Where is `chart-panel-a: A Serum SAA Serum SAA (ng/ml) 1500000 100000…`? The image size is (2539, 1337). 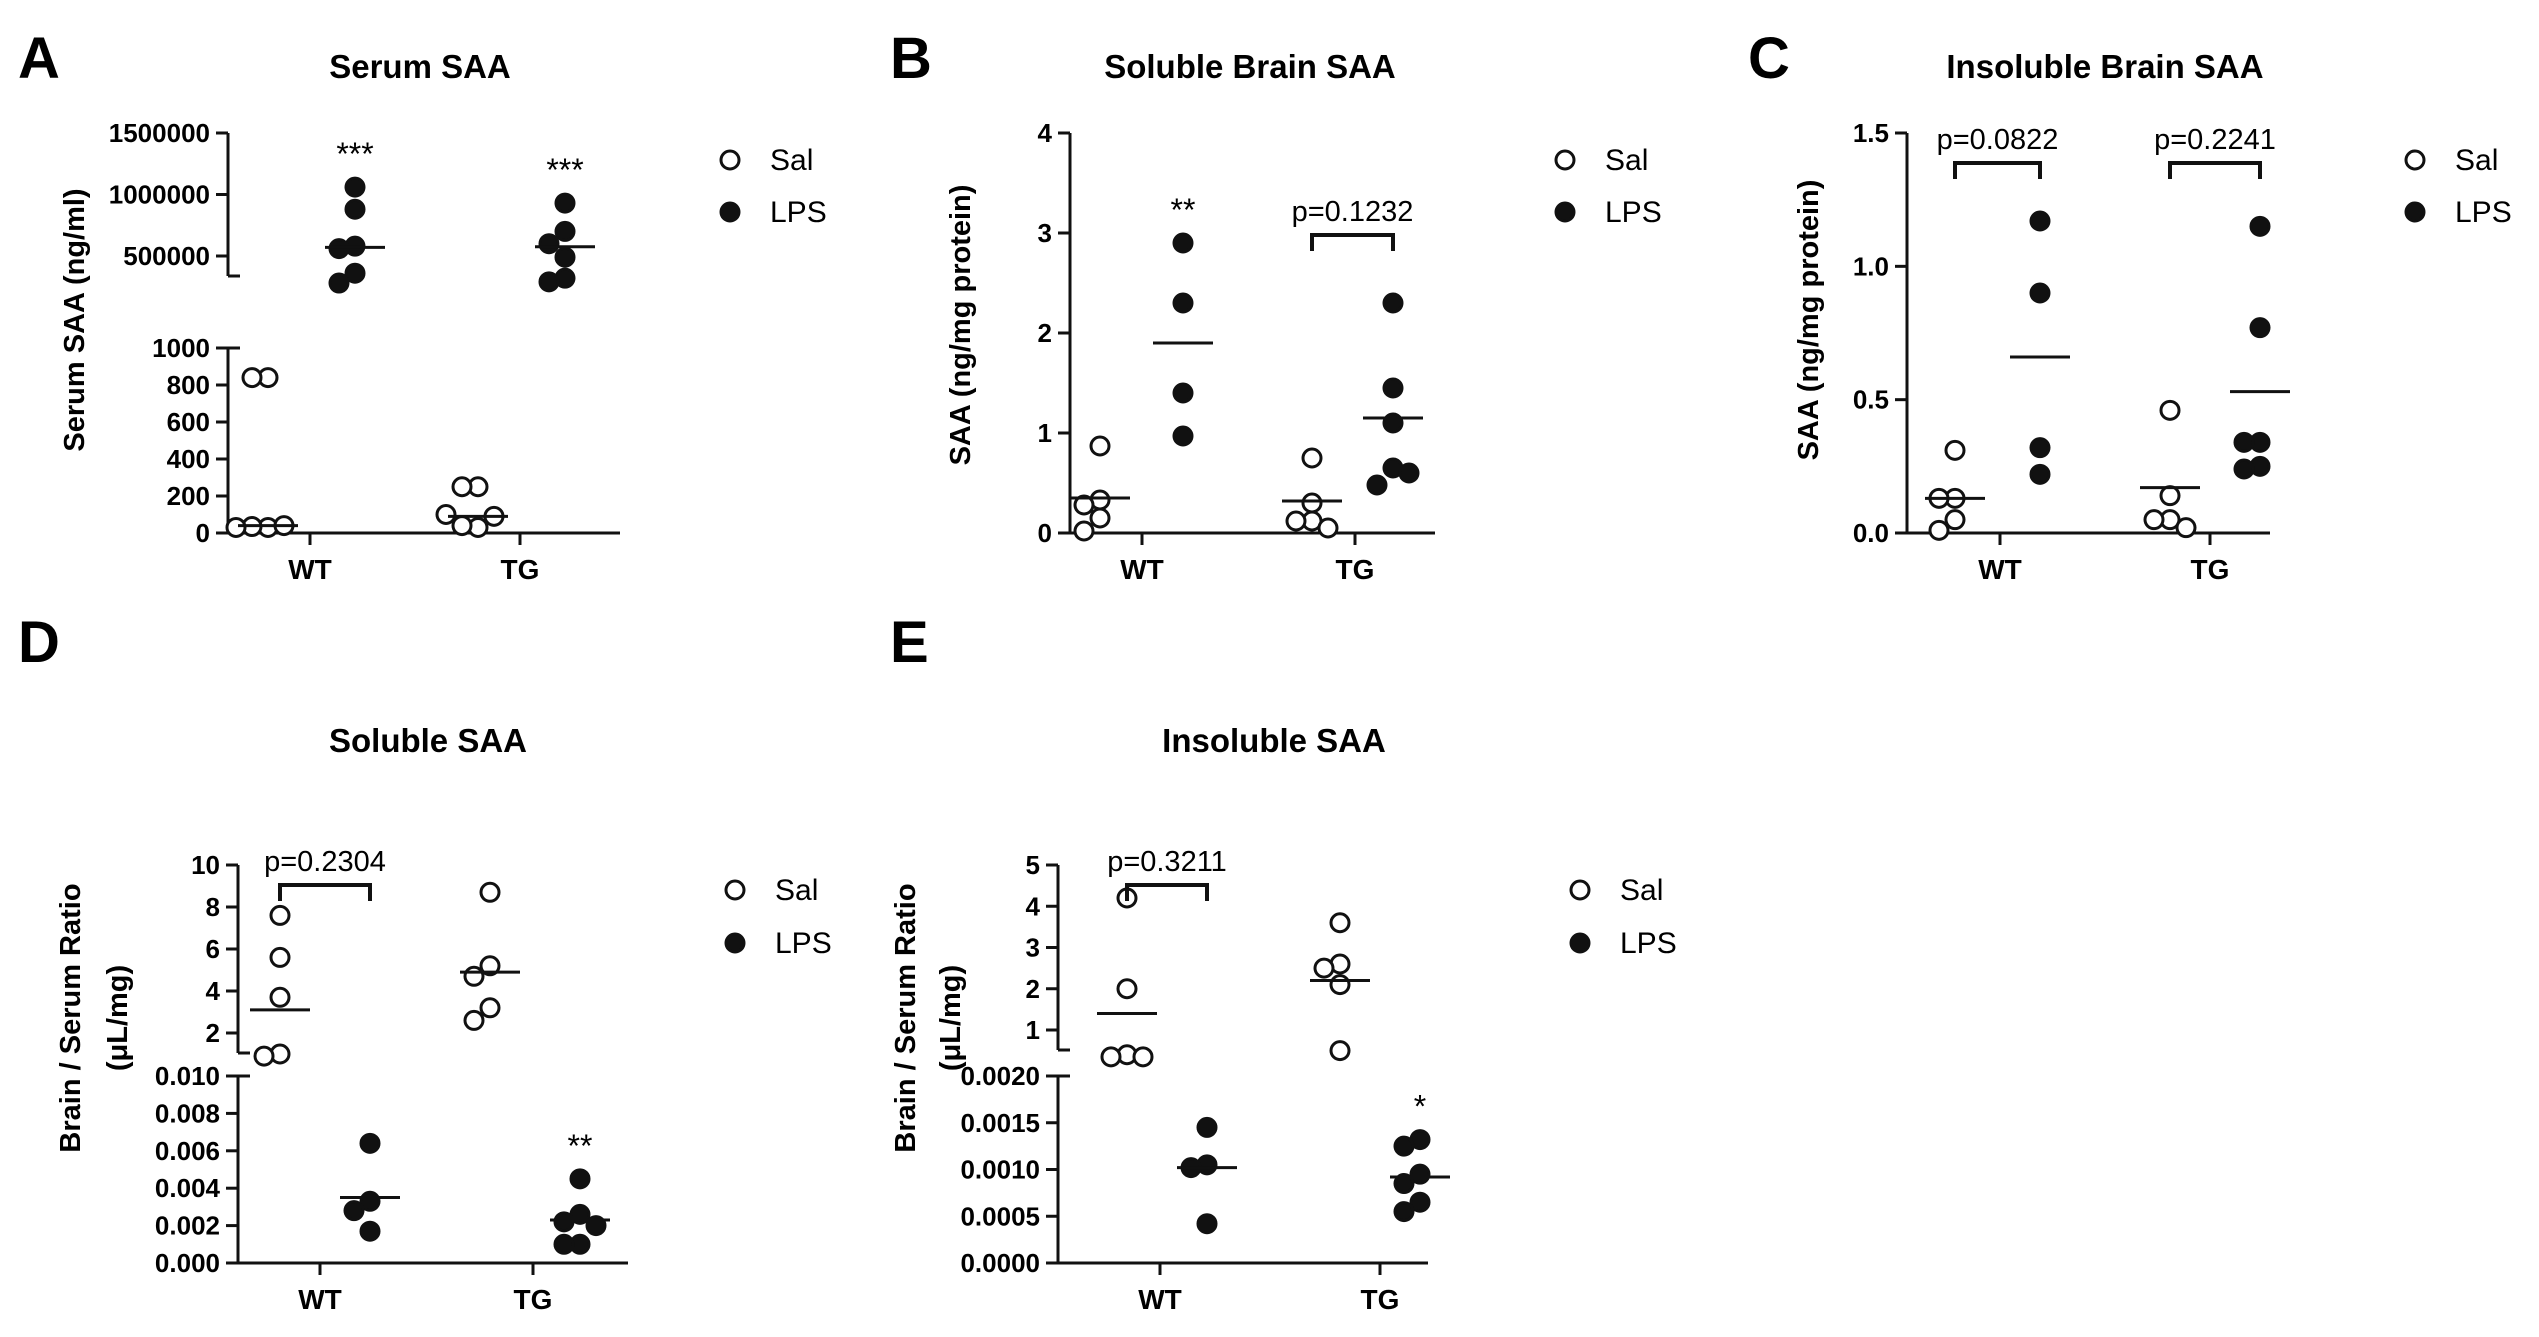
chart-panel-a: A Serum SAA Serum SAA (ng/ml) 1500000 100000… is located at coordinates (422, 305).